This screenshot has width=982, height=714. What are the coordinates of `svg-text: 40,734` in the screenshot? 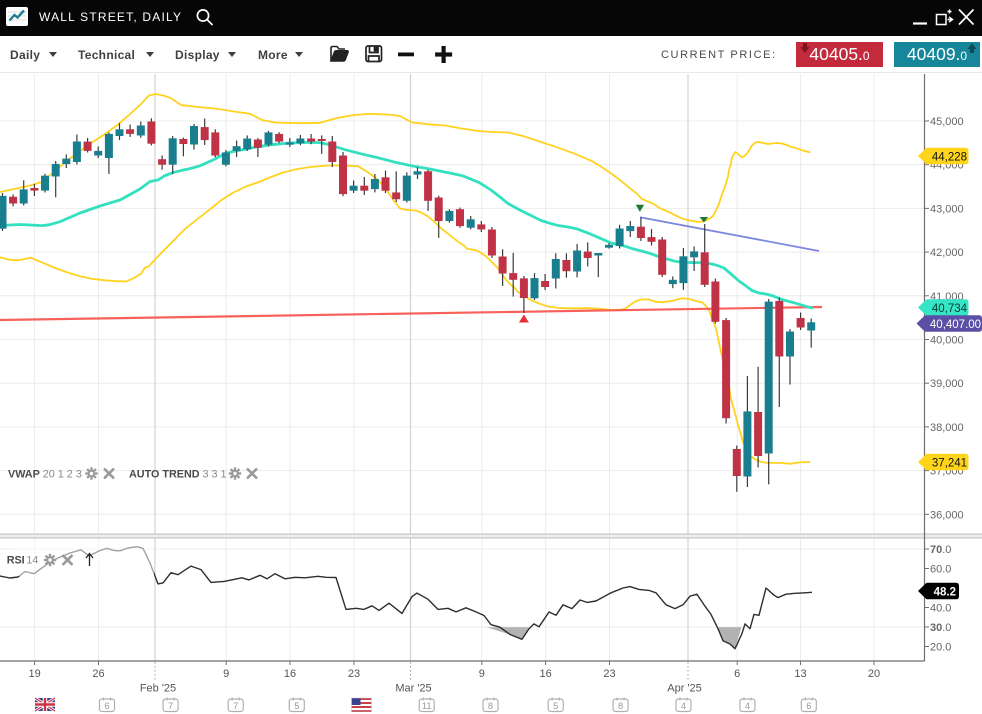 It's located at (950, 309).